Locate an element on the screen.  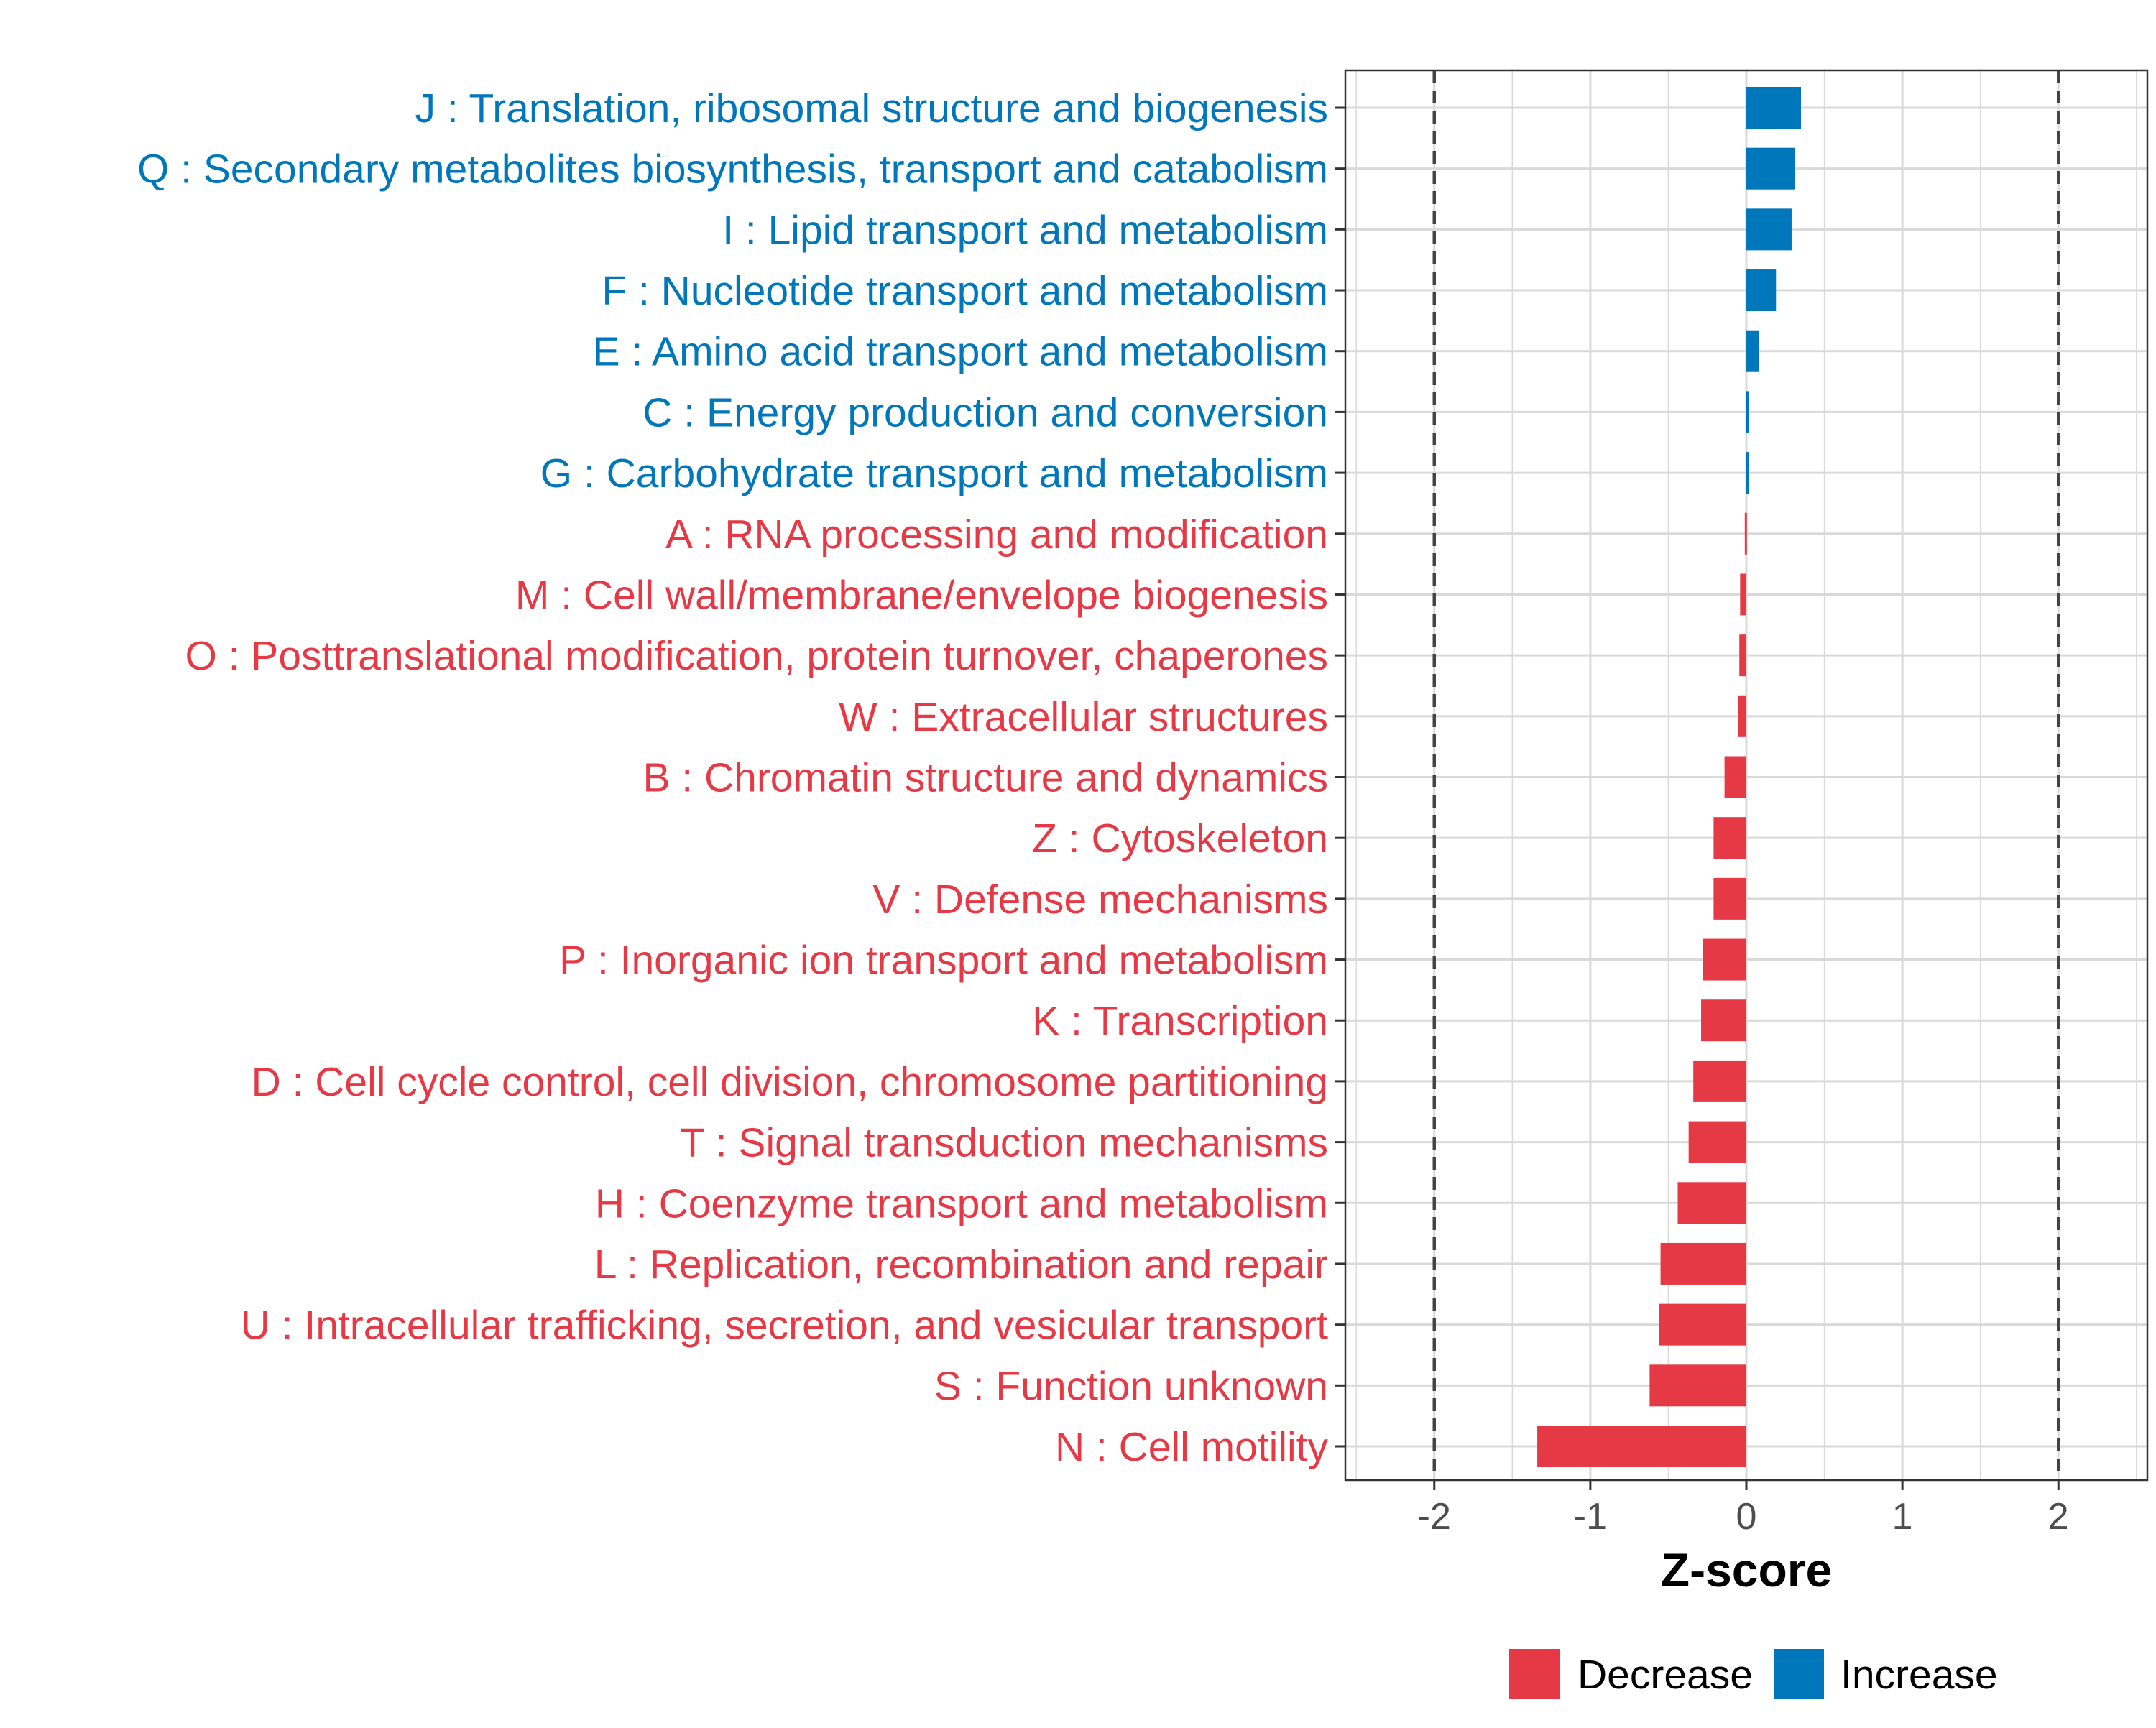
x-tick-label: 1 is located at coordinates (1903, 1517).